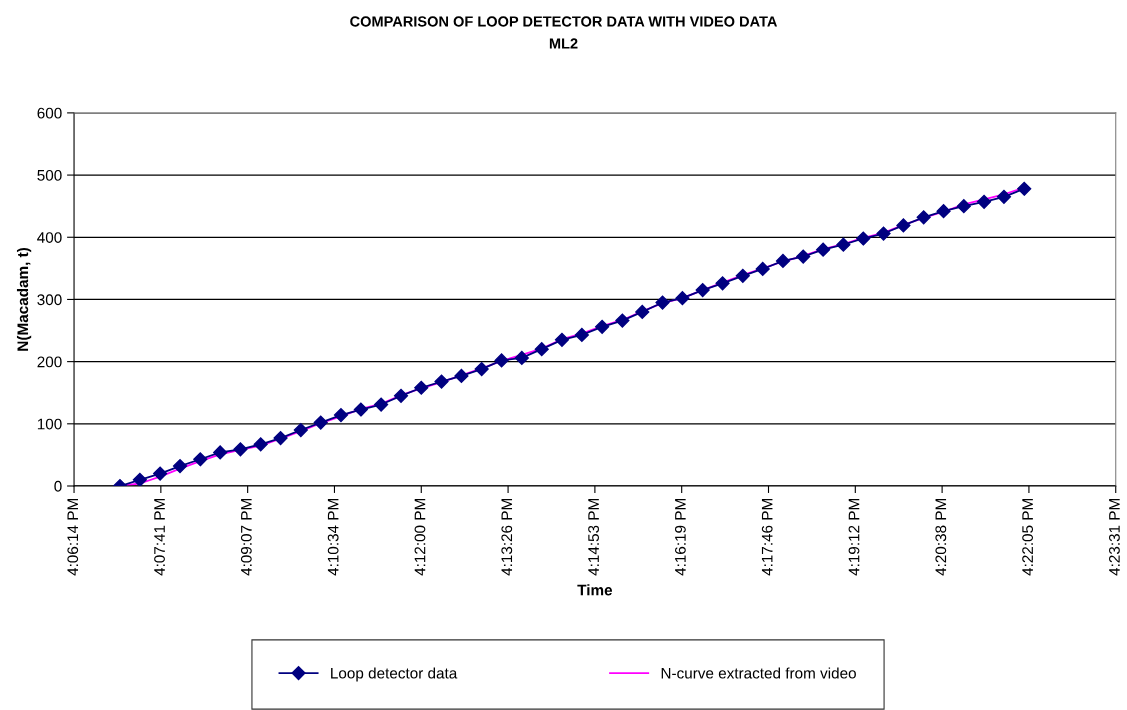 This screenshot has height=710, width=1127. What do you see at coordinates (49, 113) in the screenshot?
I see `y-tick-label: 600` at bounding box center [49, 113].